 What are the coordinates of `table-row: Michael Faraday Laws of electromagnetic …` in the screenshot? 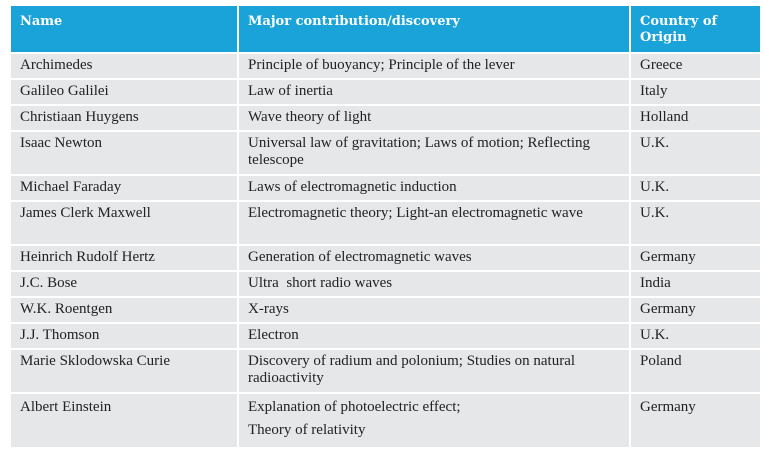 It's located at (385, 187).